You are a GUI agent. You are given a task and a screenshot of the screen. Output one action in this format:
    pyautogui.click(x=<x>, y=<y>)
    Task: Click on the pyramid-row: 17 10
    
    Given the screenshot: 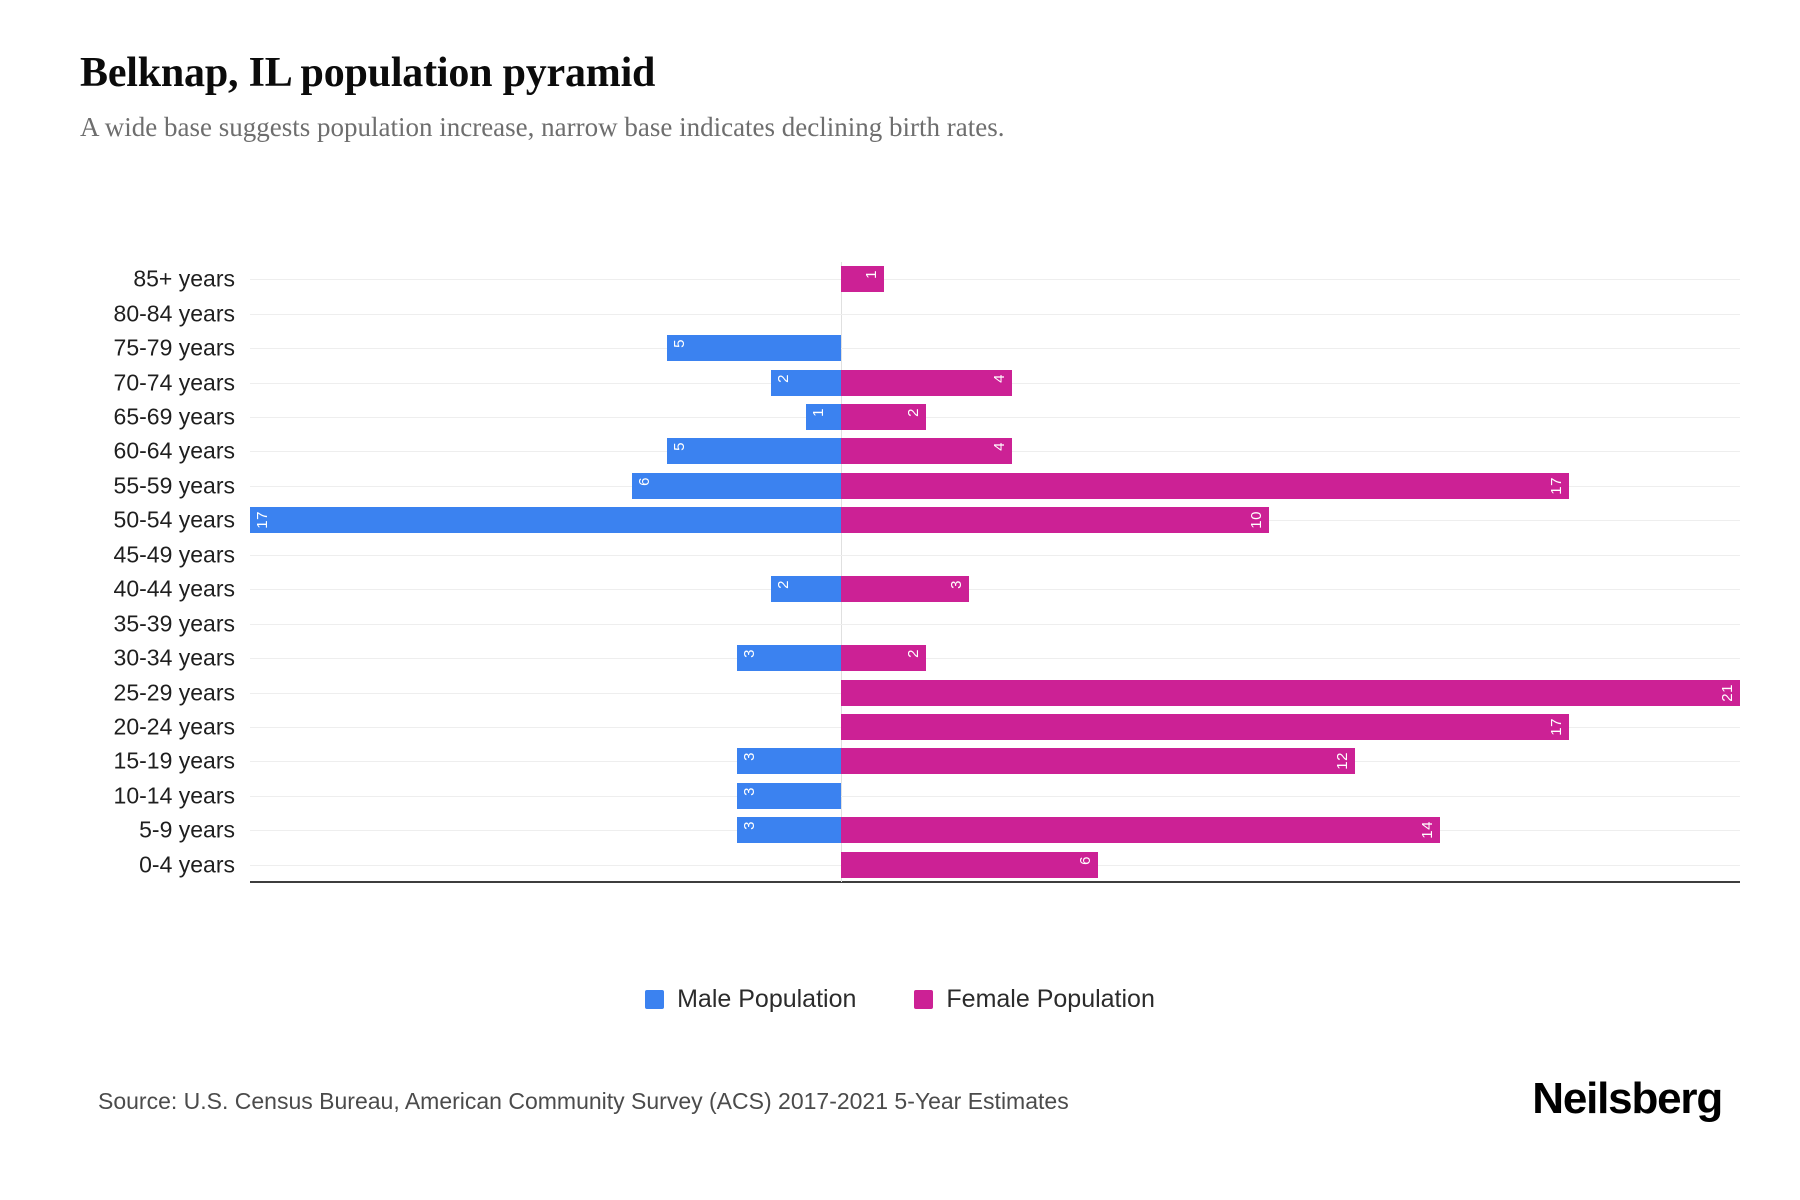 What is the action you would take?
    pyautogui.click(x=995, y=520)
    